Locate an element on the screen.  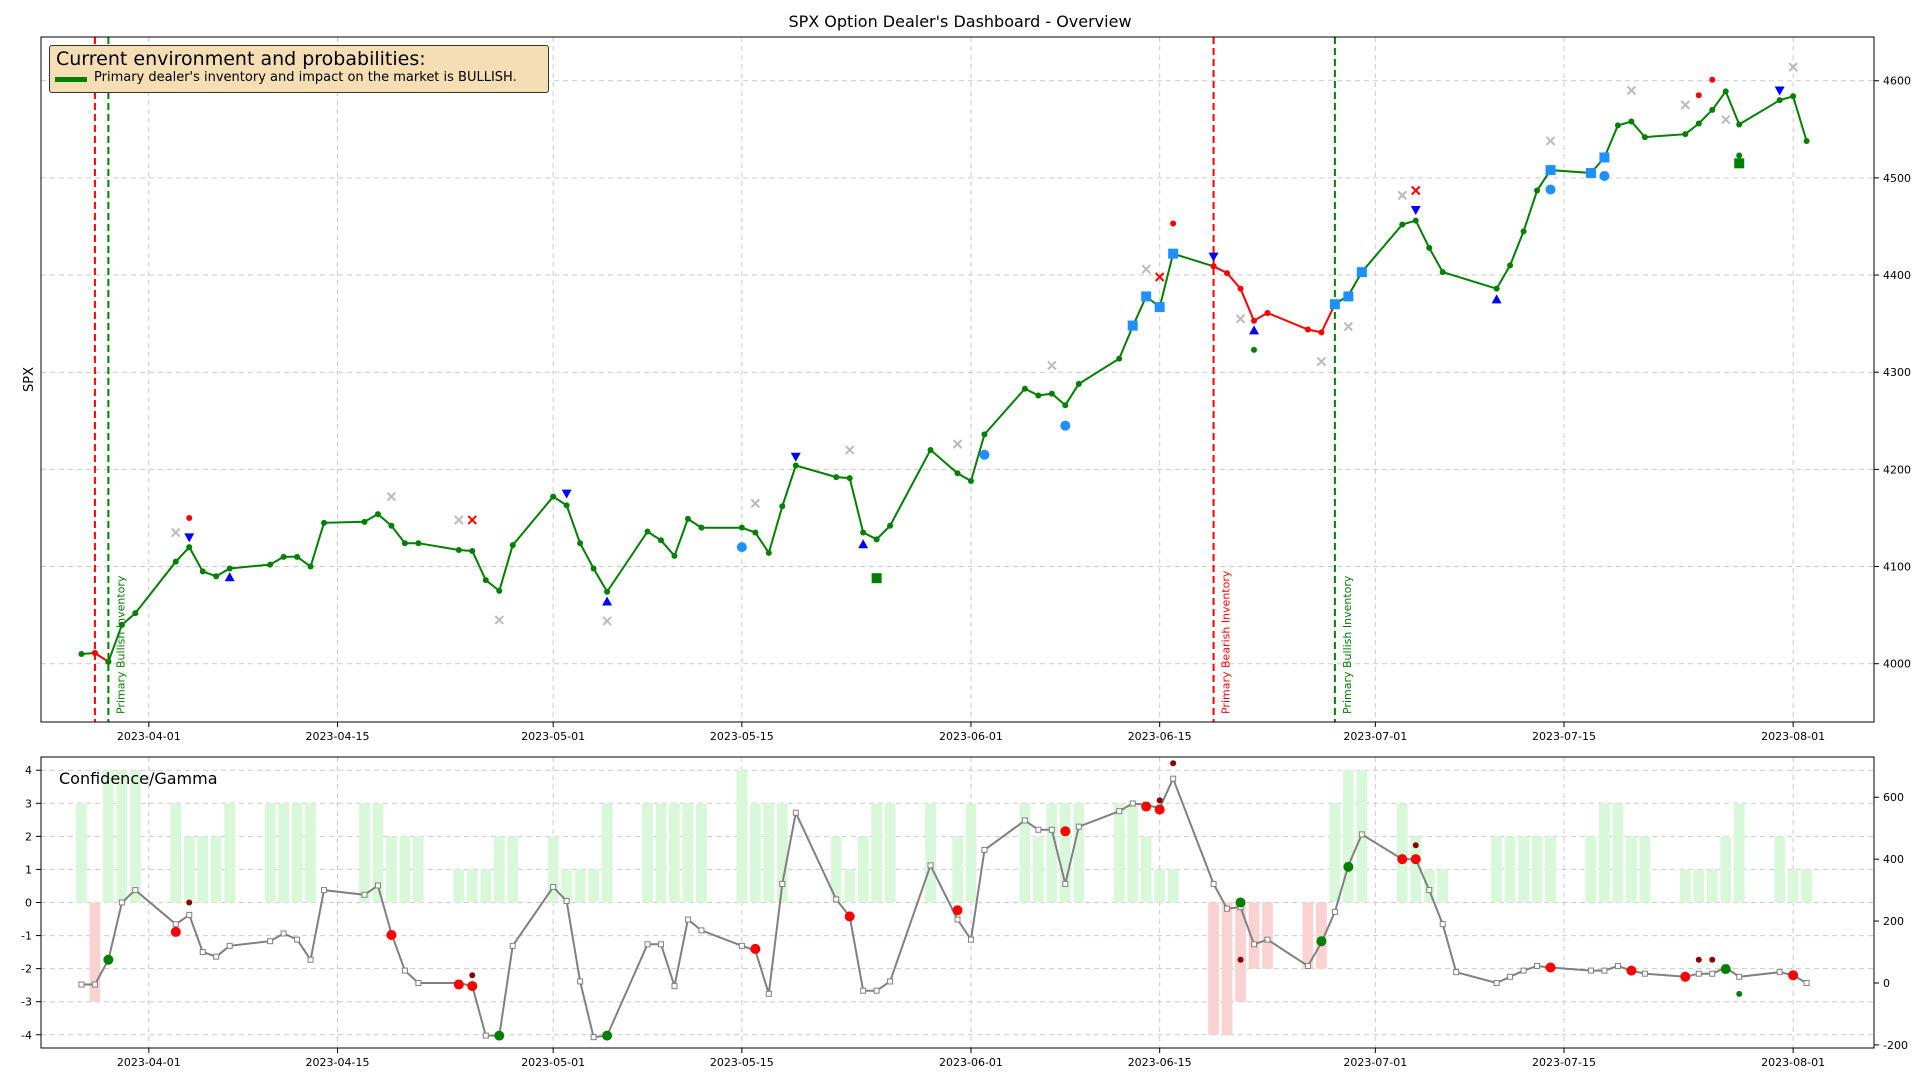
conf-x-tick-label: 2023-06-15 is located at coordinates (1160, 1062).